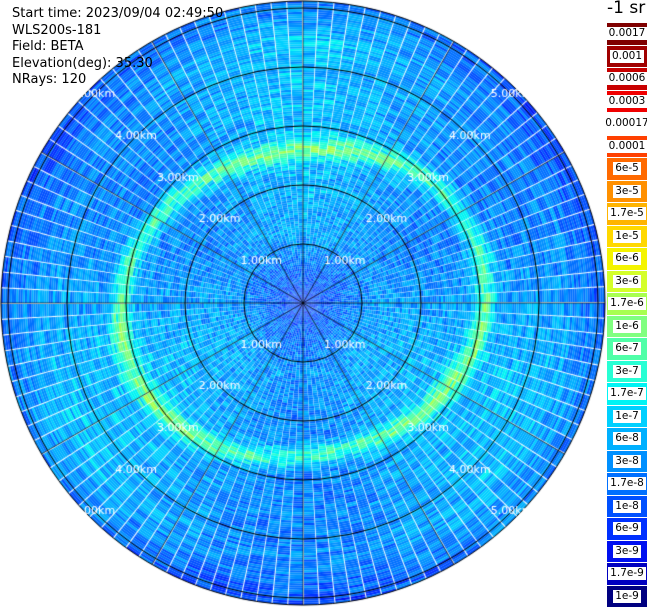 The height and width of the screenshot is (607, 647). I want to click on colorbar-level-label: 3e-7, so click(627, 371).